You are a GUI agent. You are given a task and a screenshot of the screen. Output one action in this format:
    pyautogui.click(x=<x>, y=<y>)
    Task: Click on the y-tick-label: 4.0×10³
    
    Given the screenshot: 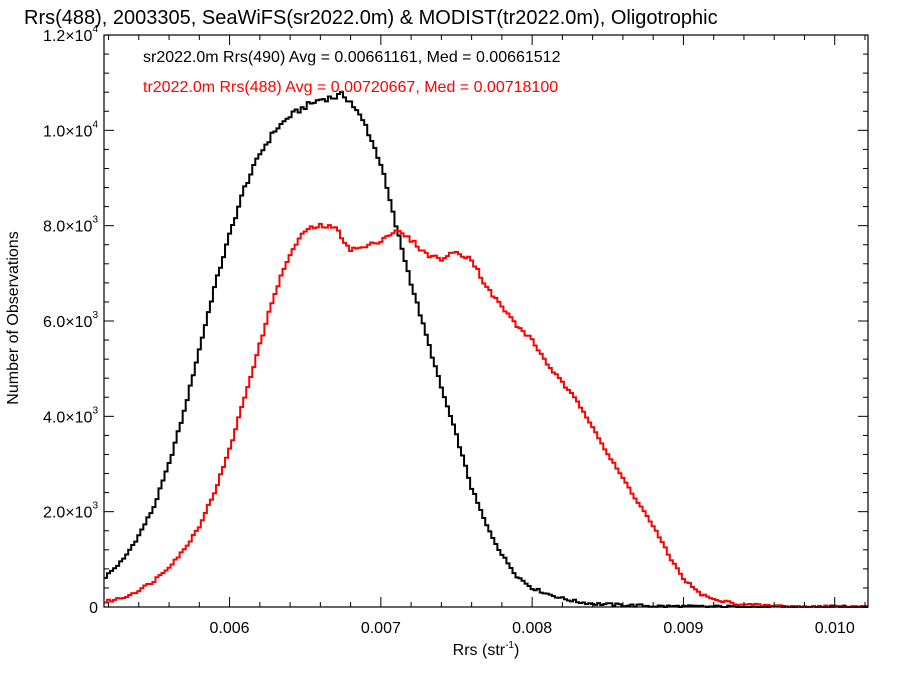 What is the action you would take?
    pyautogui.click(x=70, y=415)
    